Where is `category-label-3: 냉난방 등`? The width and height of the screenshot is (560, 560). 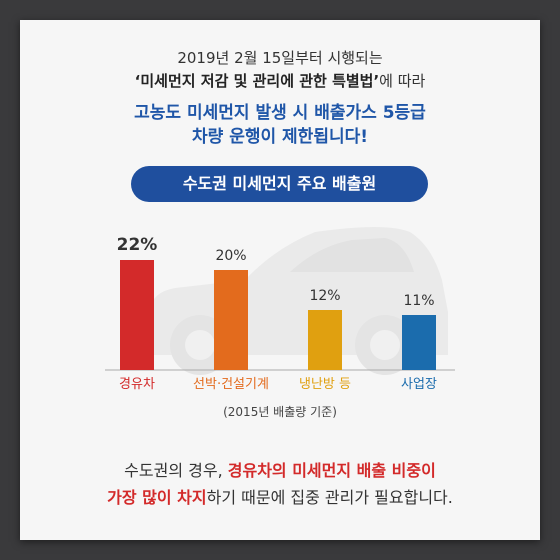 category-label-3: 냉난방 등 is located at coordinates (325, 384).